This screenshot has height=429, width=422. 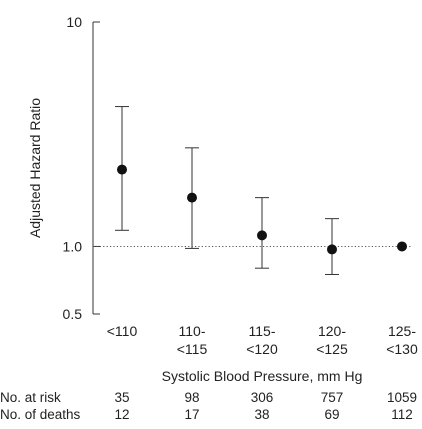 I want to click on risk-table-cell: 38, so click(x=261, y=414).